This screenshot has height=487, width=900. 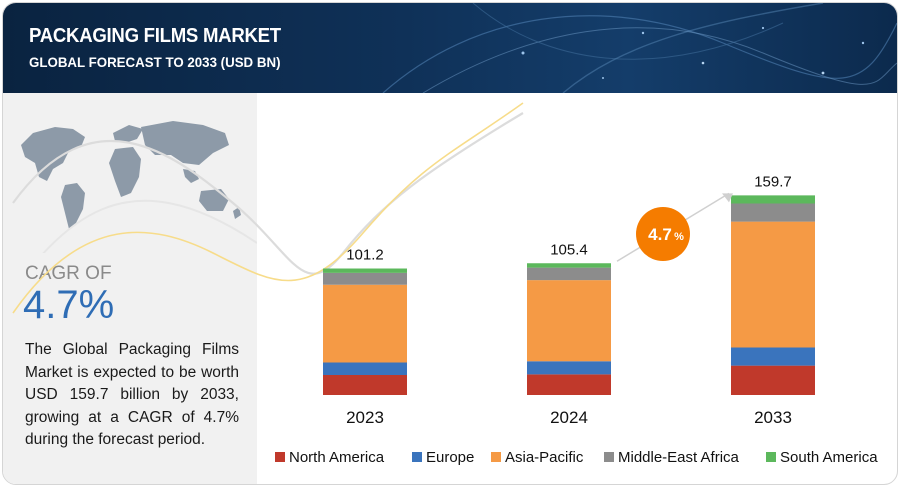 What do you see at coordinates (155, 62) in the screenshot?
I see `page-subtitle: GLOBAL FORECAST TO 2033 (USD BN)` at bounding box center [155, 62].